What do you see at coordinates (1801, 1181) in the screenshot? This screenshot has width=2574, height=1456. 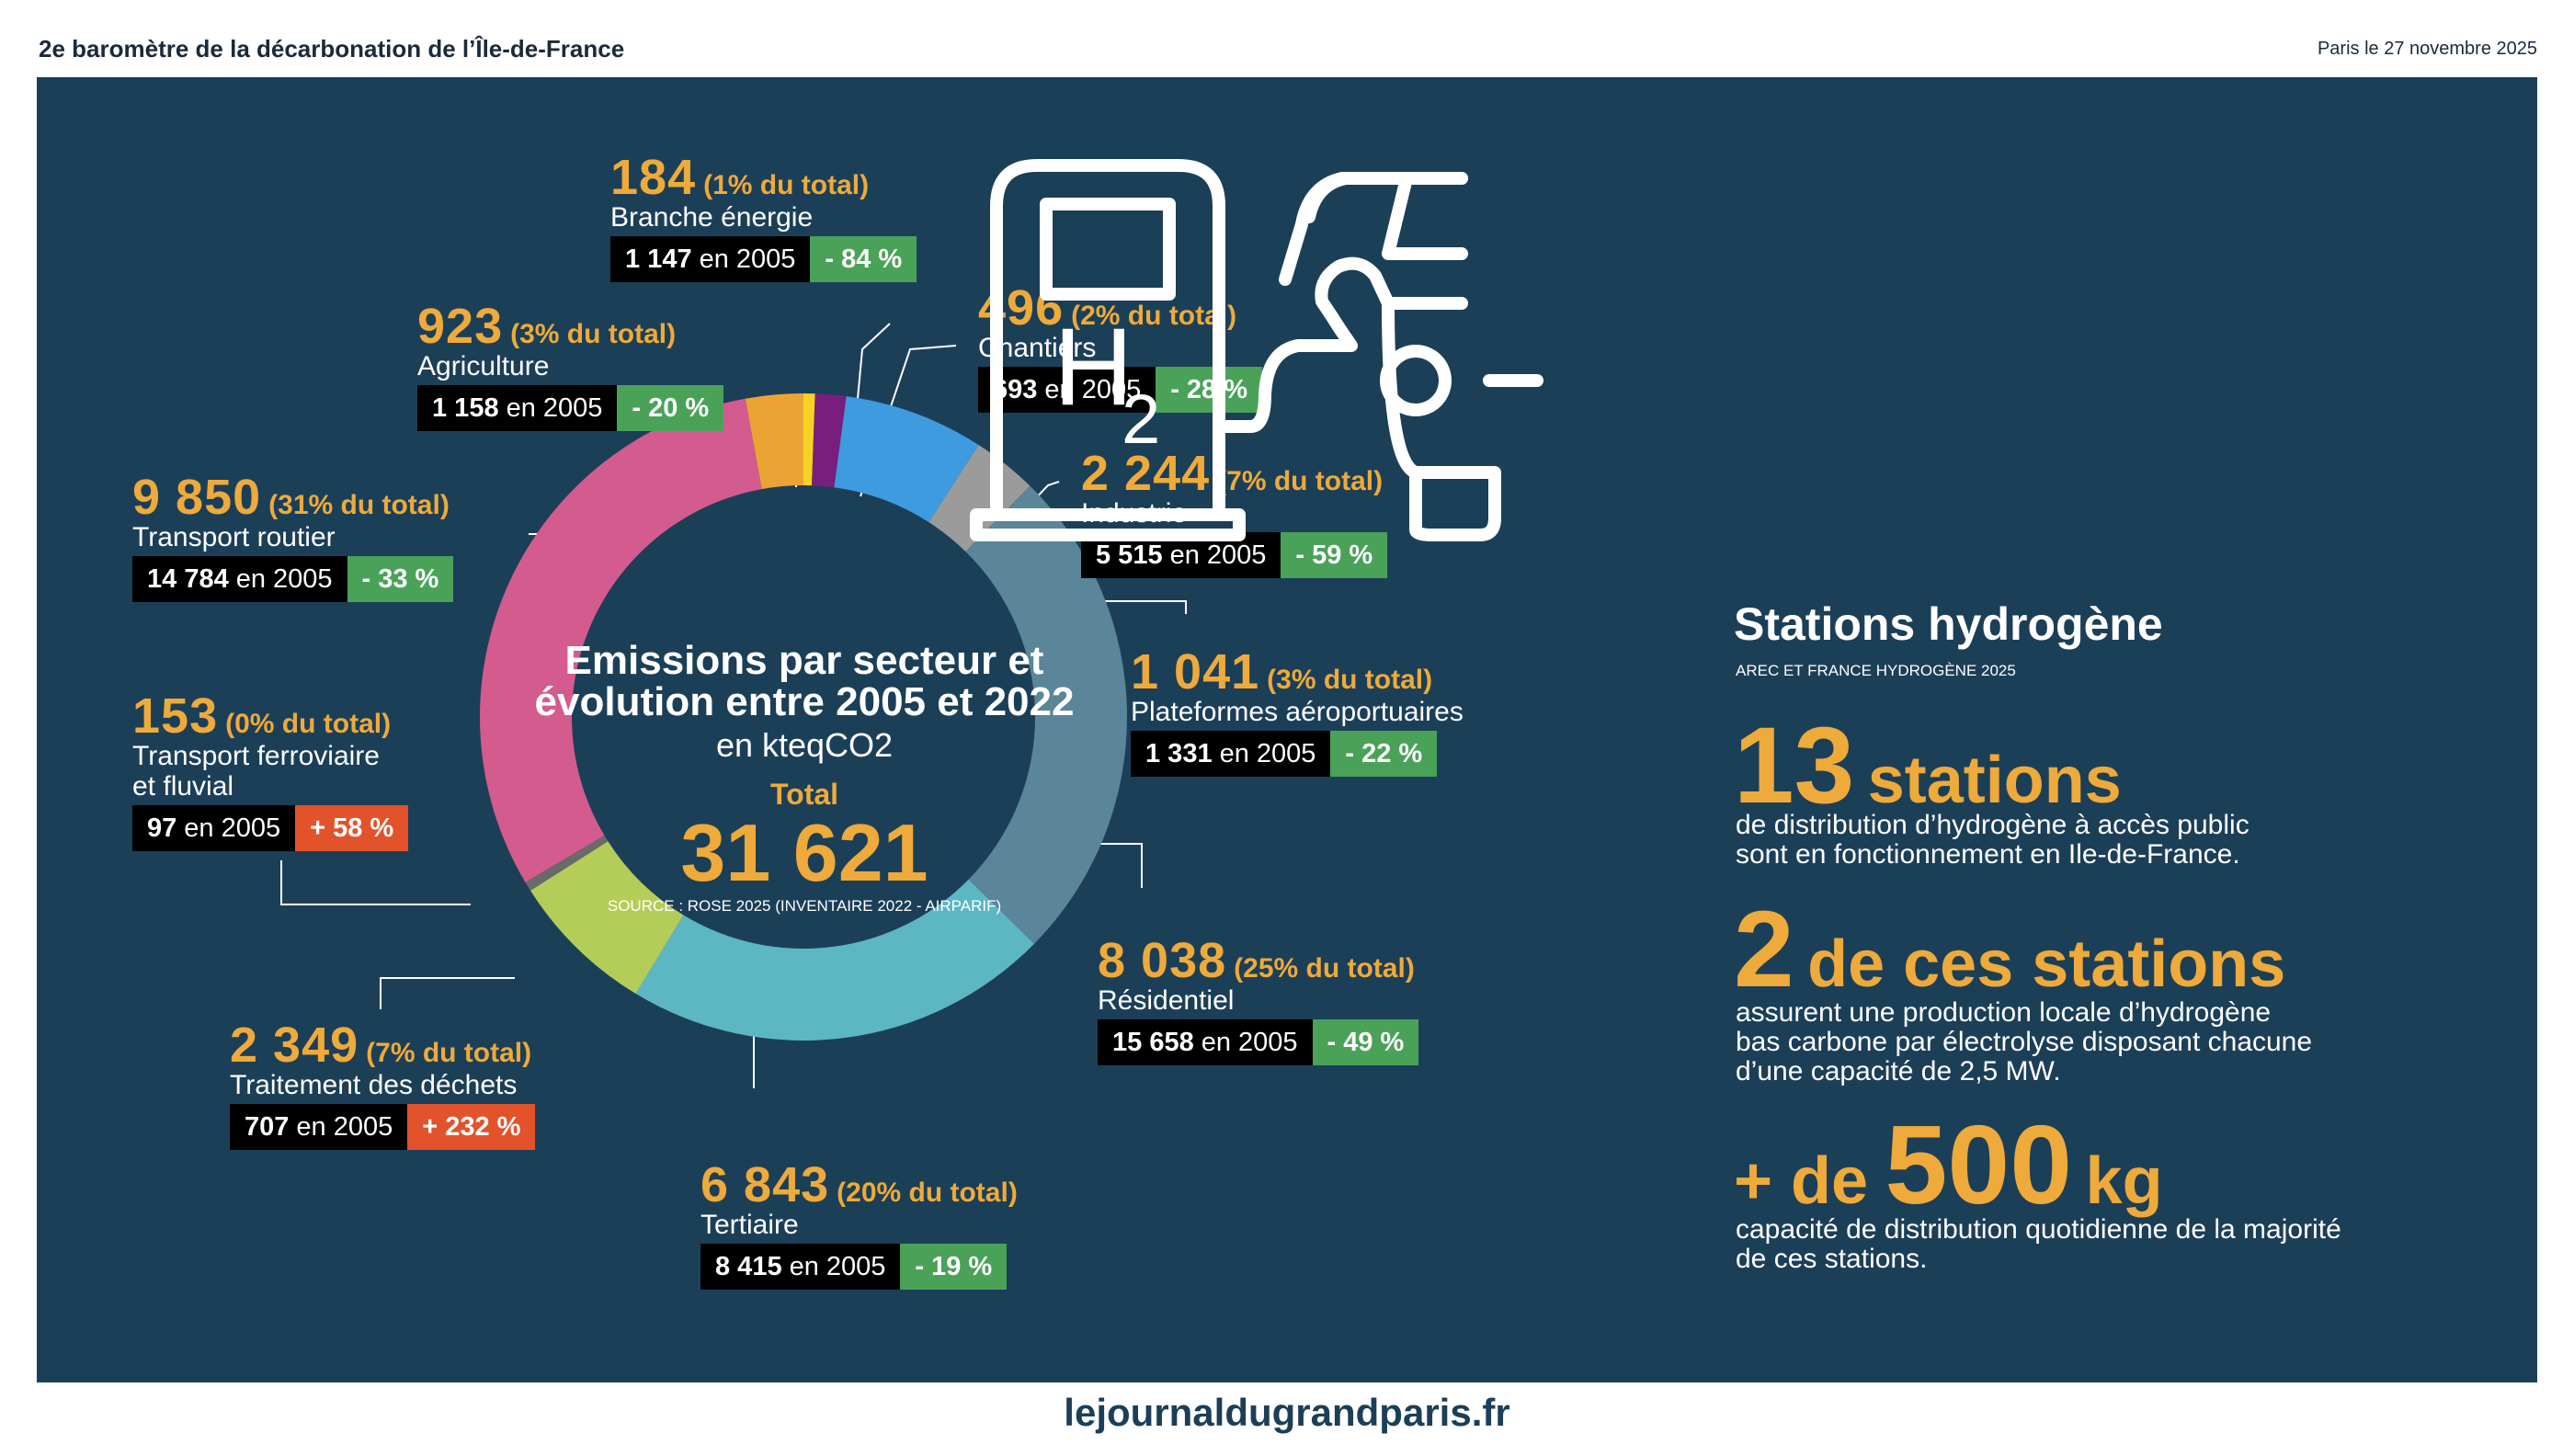 I see `stat3-prefix: + de` at bounding box center [1801, 1181].